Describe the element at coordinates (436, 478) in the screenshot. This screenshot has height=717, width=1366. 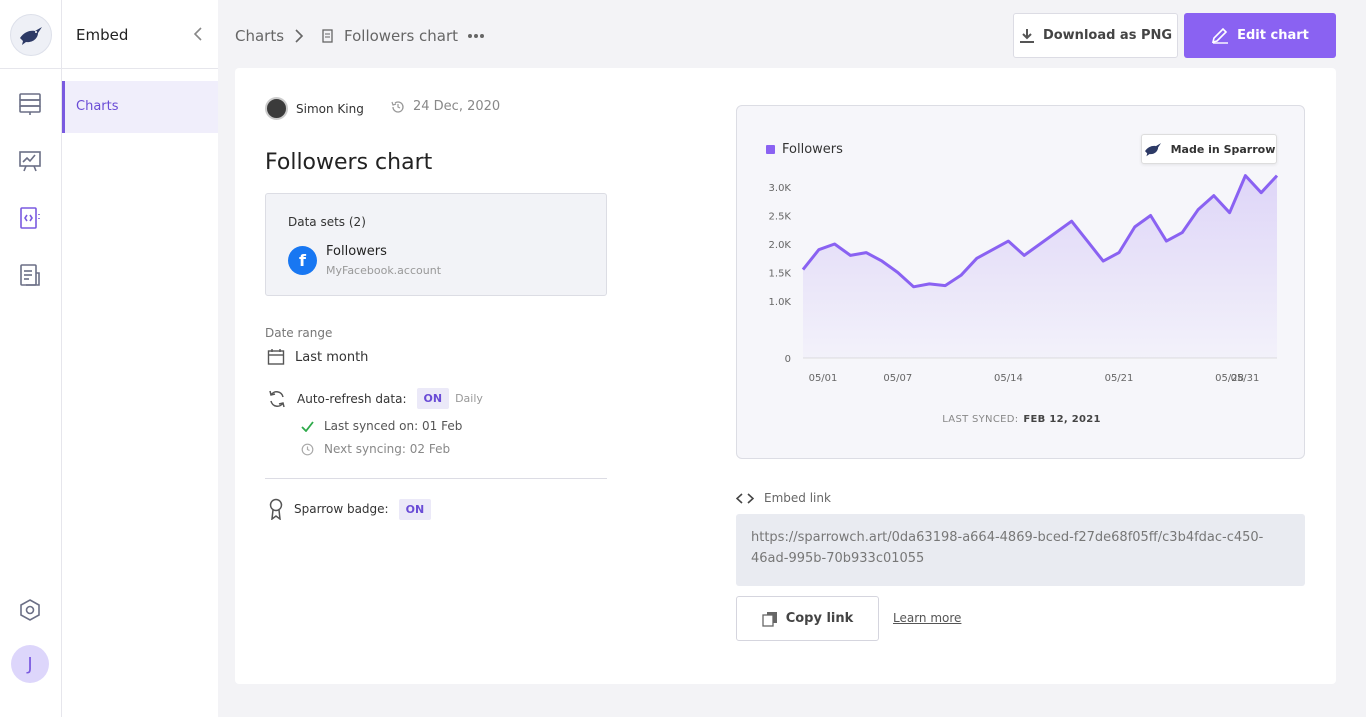
I see `section-divider` at that location.